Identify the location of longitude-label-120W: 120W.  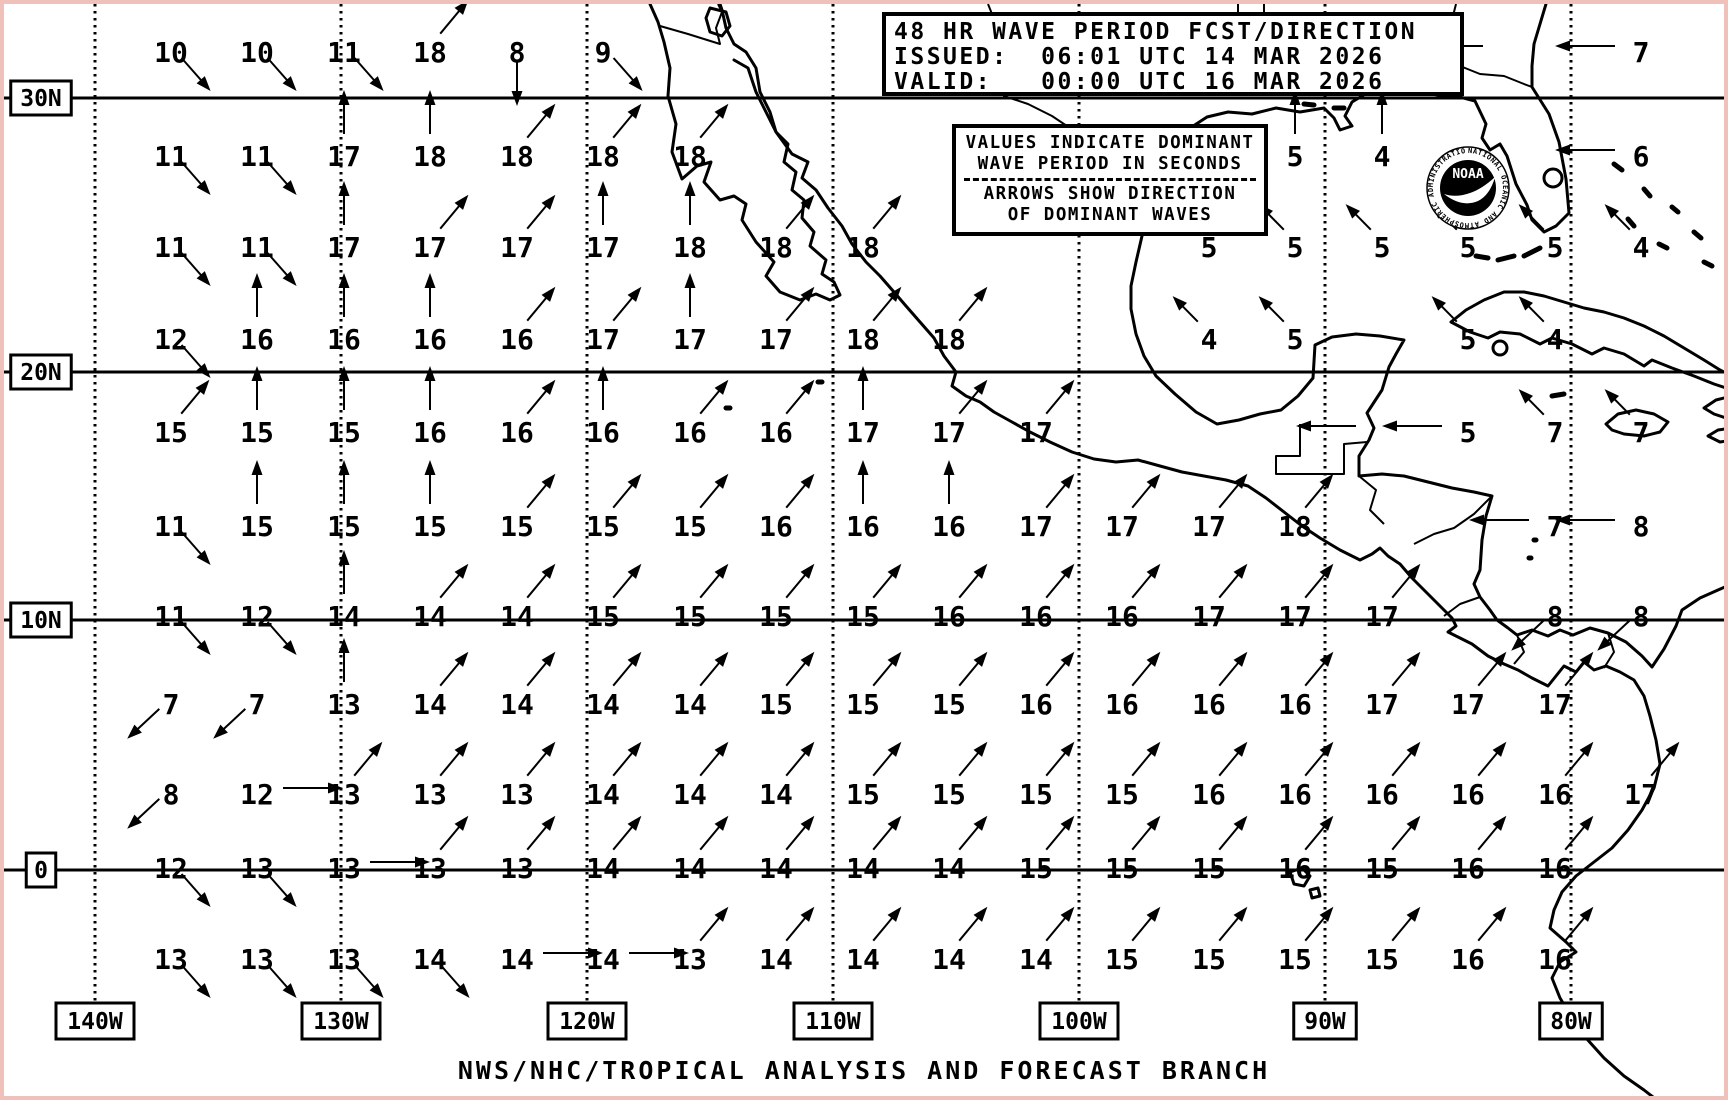
(587, 1021).